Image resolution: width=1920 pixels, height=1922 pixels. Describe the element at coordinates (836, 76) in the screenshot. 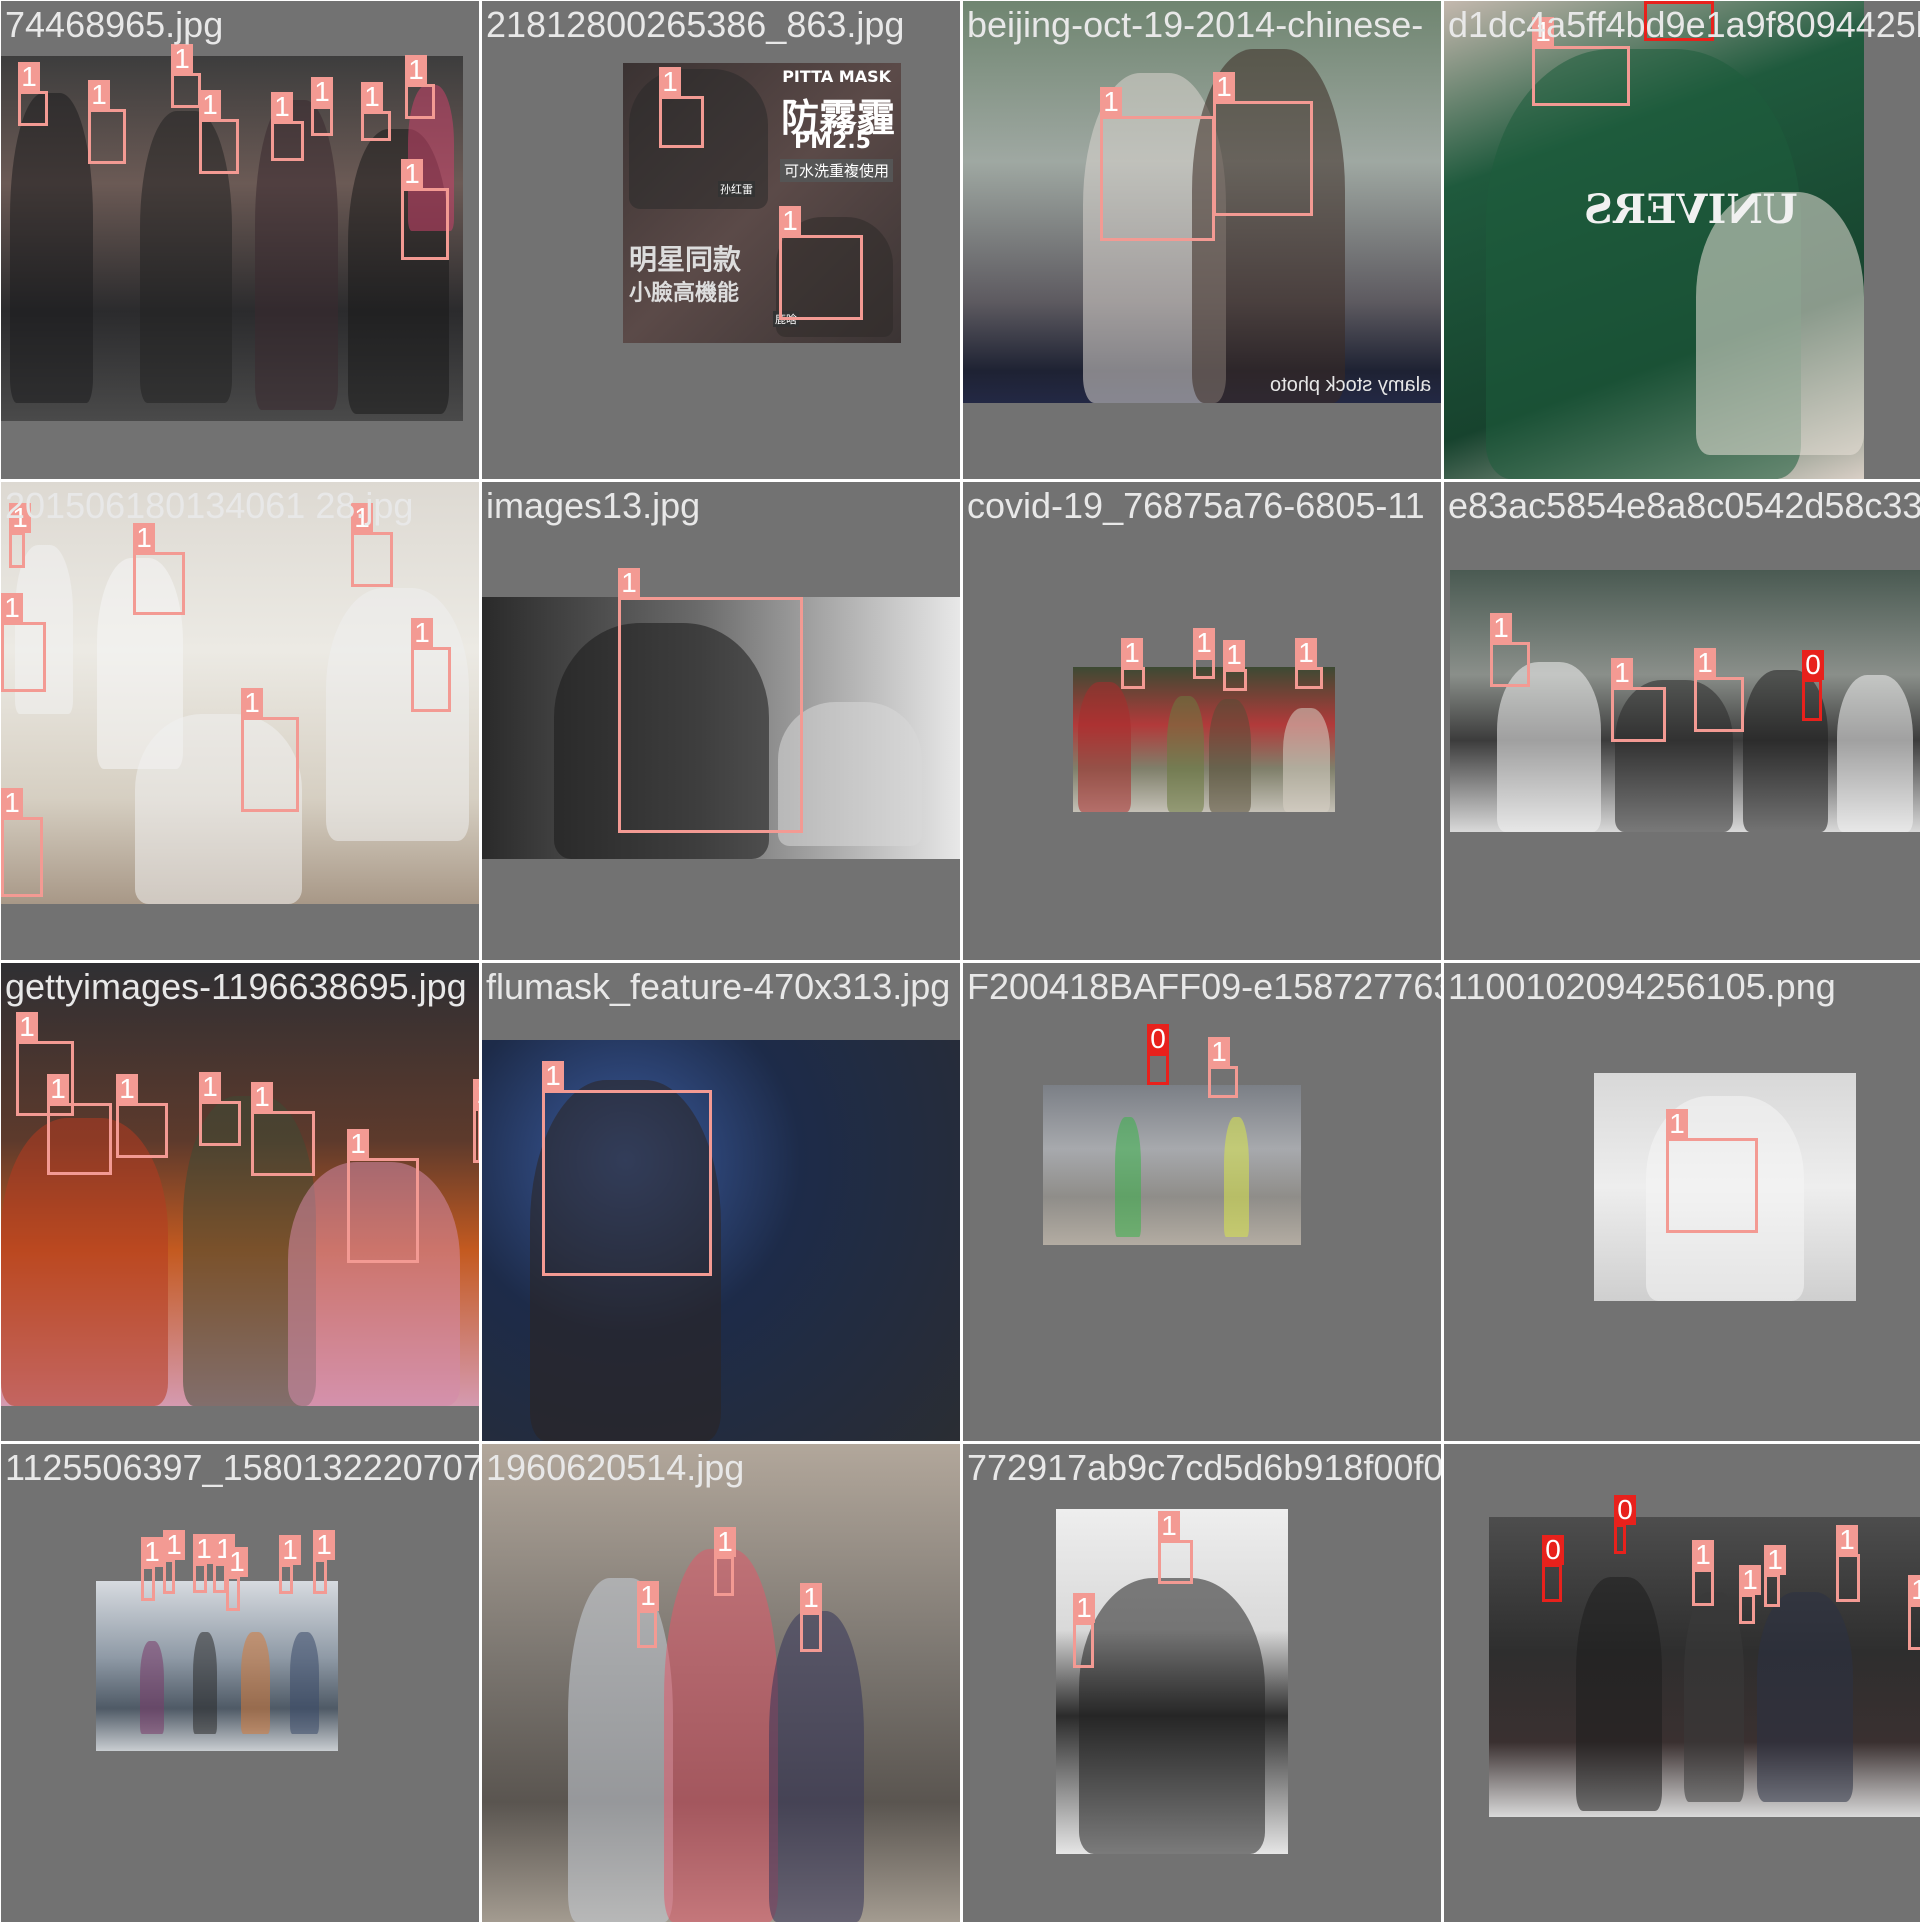

I see `poster-brand: PITTA MASK` at that location.